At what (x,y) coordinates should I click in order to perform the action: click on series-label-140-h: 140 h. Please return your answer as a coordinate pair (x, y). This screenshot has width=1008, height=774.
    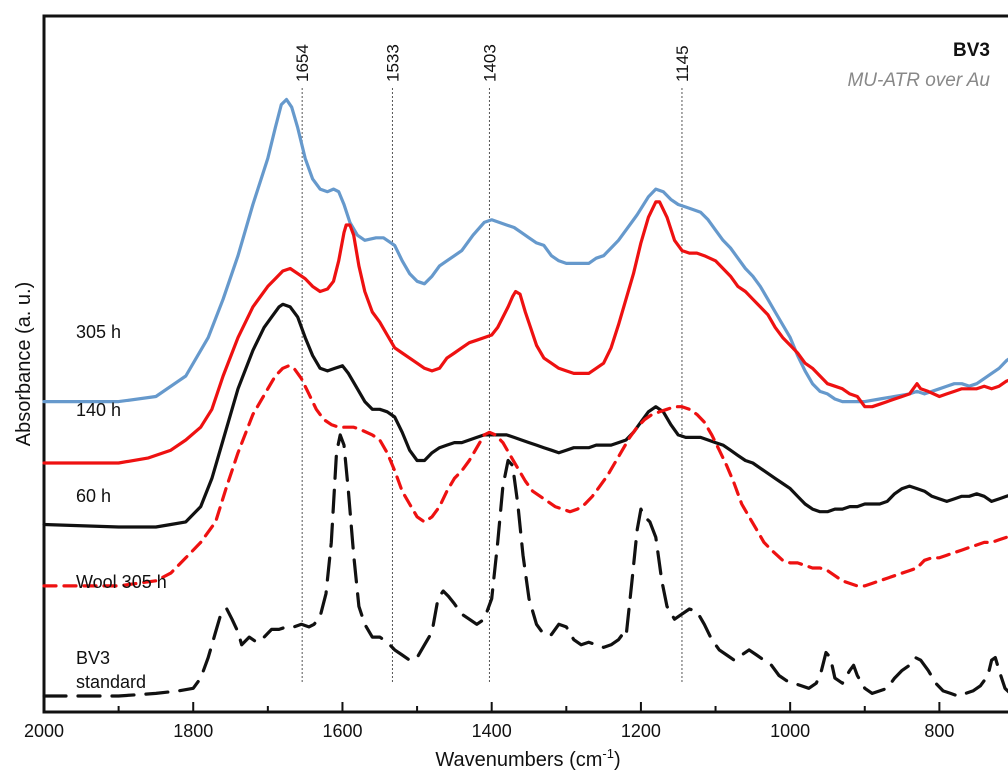
    Looking at the image, I should click on (98, 410).